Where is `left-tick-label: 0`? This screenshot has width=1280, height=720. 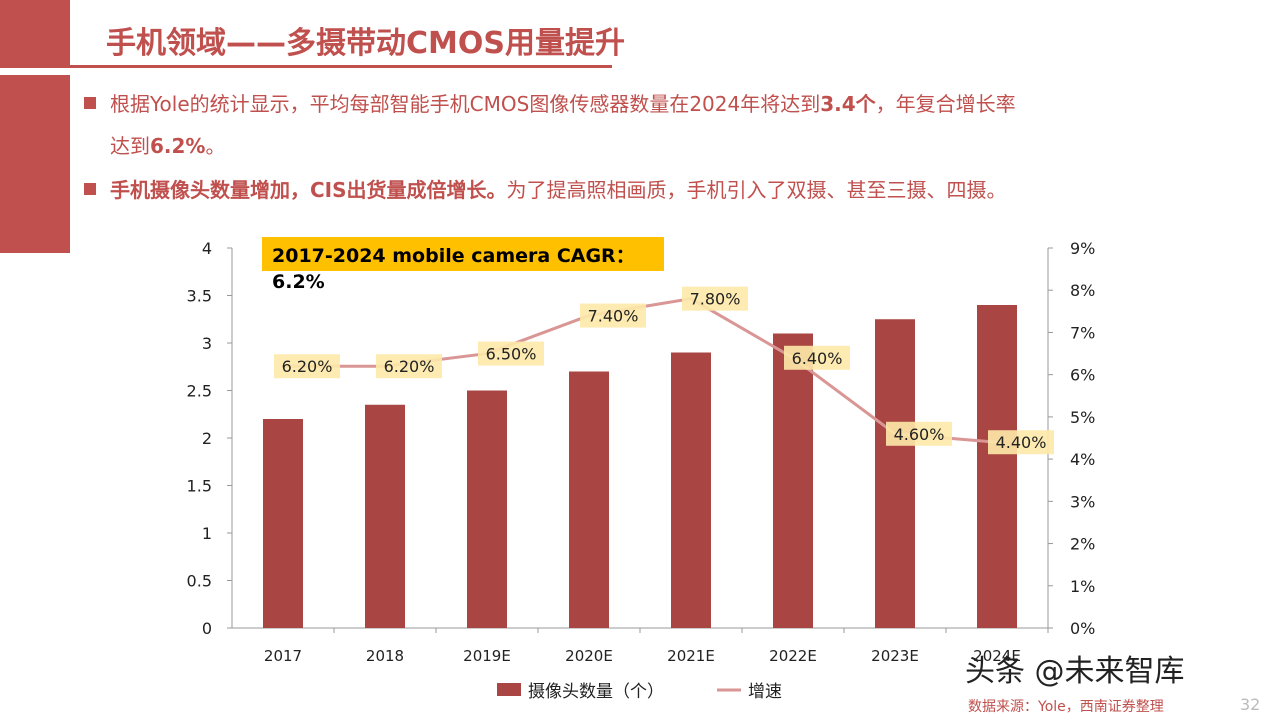 left-tick-label: 0 is located at coordinates (207, 628).